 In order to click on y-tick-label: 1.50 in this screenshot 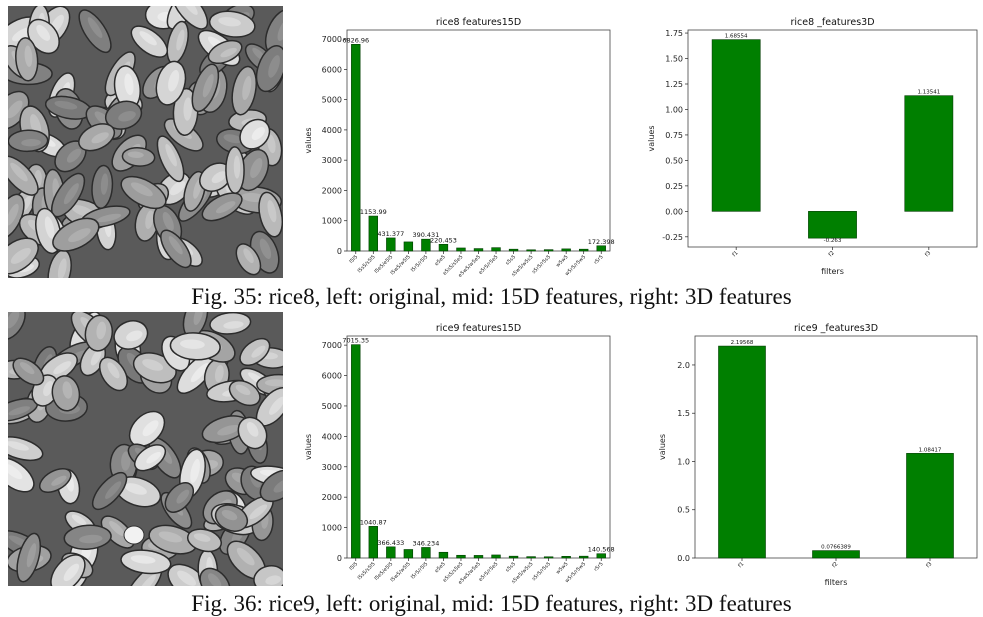, I will do `click(674, 59)`.